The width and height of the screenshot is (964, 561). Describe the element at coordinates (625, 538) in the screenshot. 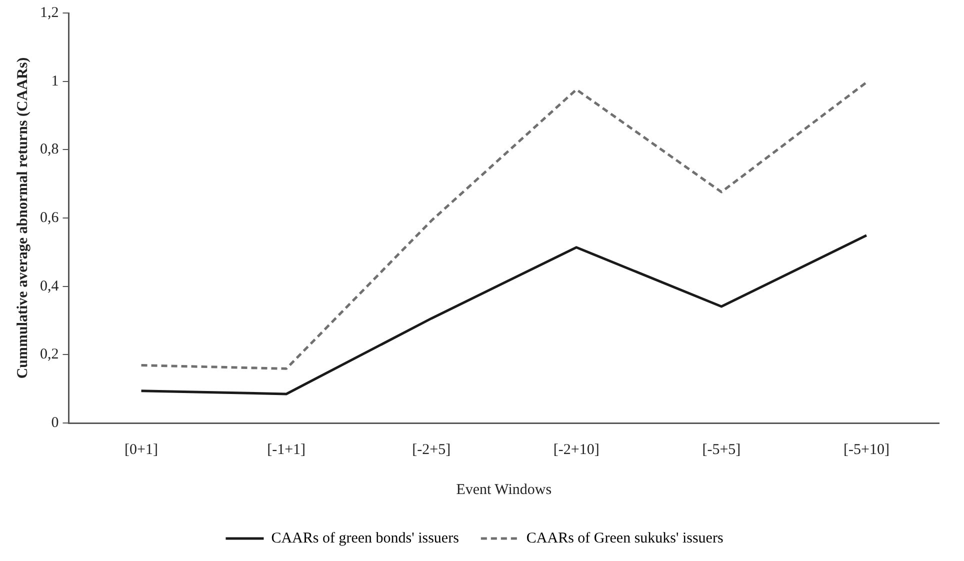

I see `legend-label: CAARs of Green sukuks' issuers` at that location.